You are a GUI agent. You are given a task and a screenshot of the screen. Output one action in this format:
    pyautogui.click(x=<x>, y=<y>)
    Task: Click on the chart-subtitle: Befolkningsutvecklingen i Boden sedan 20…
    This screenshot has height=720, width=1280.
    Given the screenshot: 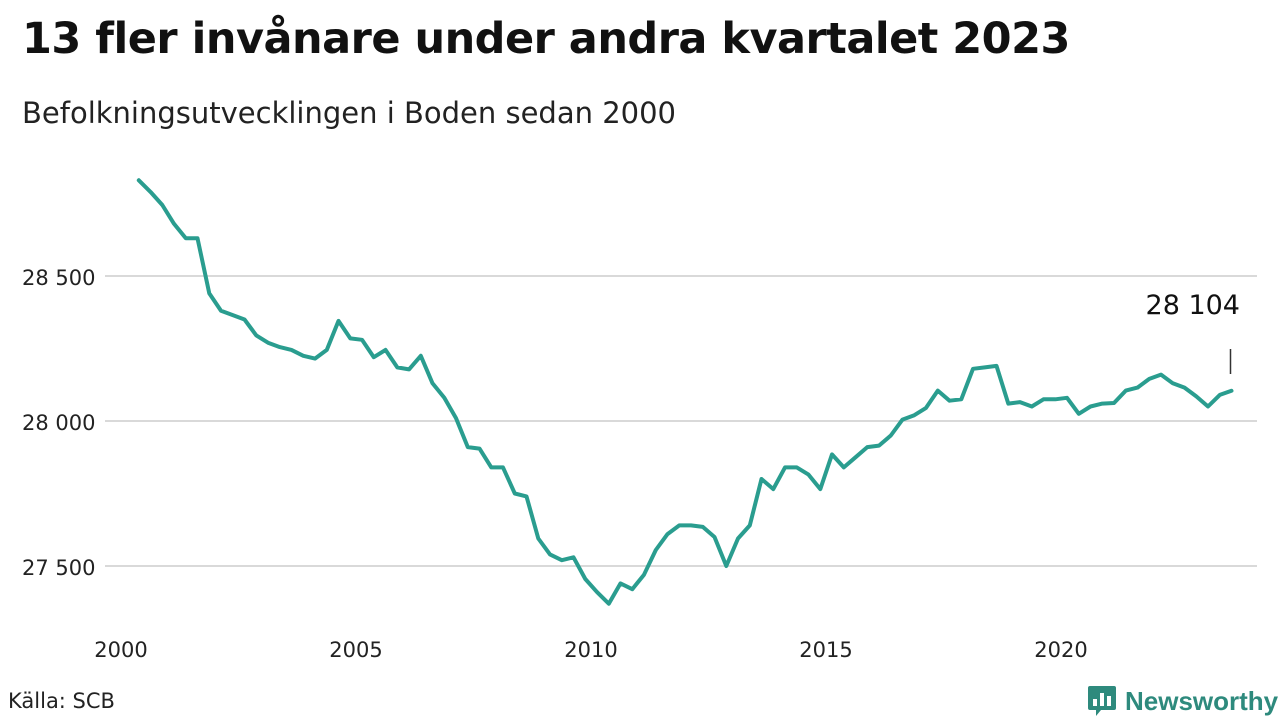 What is the action you would take?
    pyautogui.click(x=349, y=113)
    